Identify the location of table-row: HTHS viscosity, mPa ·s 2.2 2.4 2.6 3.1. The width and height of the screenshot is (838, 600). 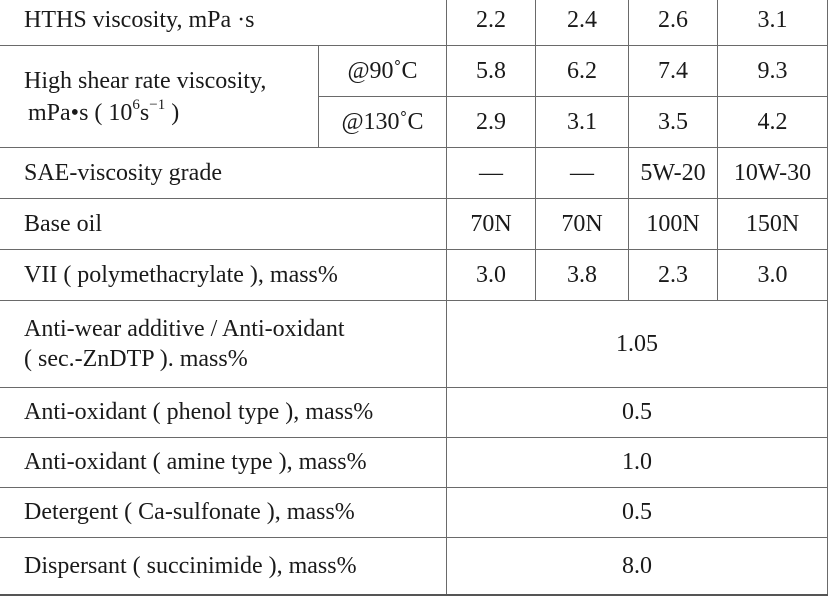
(414, 23).